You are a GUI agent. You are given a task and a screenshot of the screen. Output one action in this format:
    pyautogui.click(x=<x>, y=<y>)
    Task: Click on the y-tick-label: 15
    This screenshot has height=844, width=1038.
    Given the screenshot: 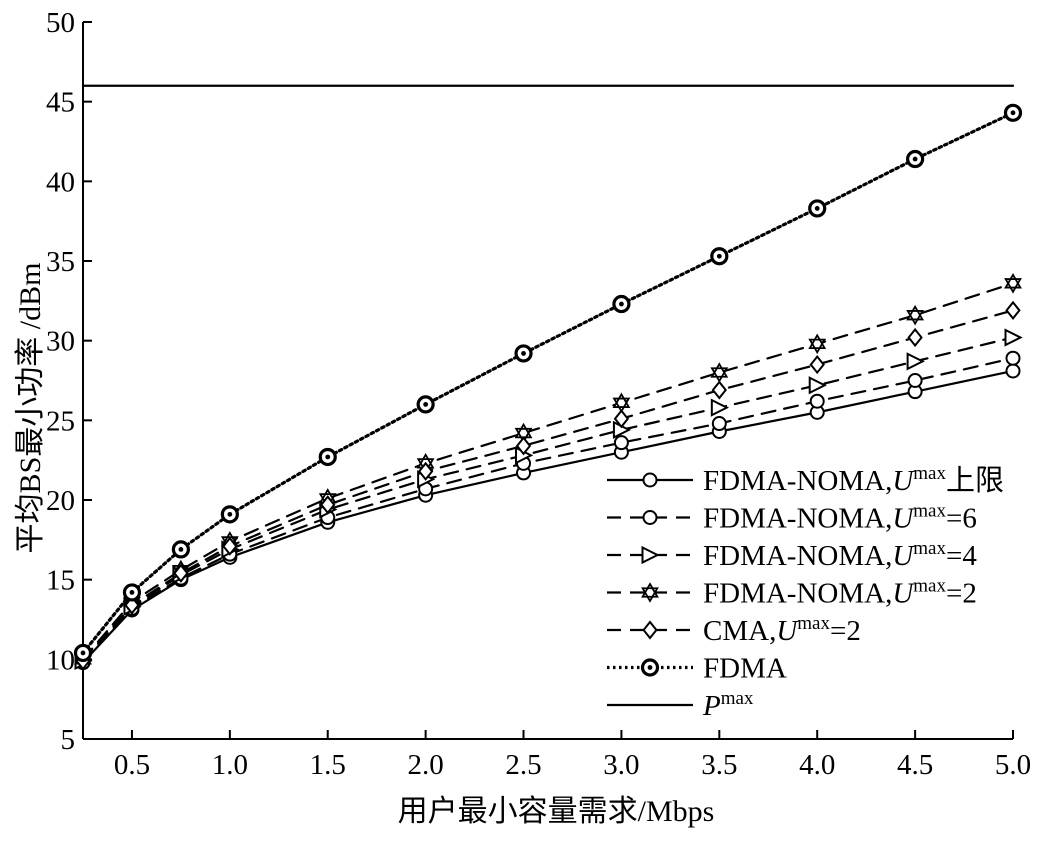 What is the action you would take?
    pyautogui.click(x=60, y=581)
    